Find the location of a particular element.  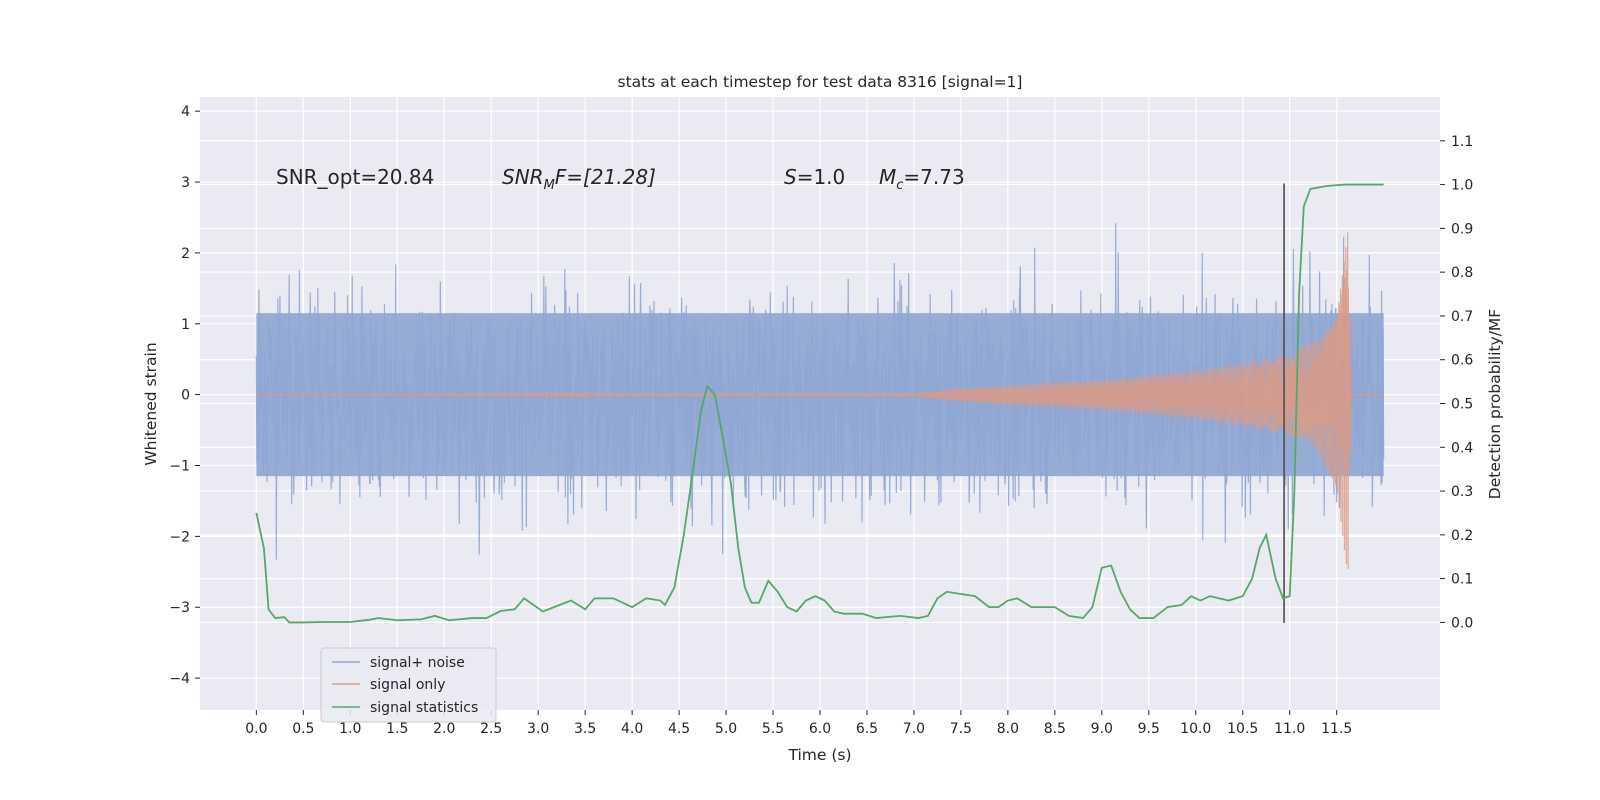

annotation-mc-base: M is located at coordinates (887, 177).